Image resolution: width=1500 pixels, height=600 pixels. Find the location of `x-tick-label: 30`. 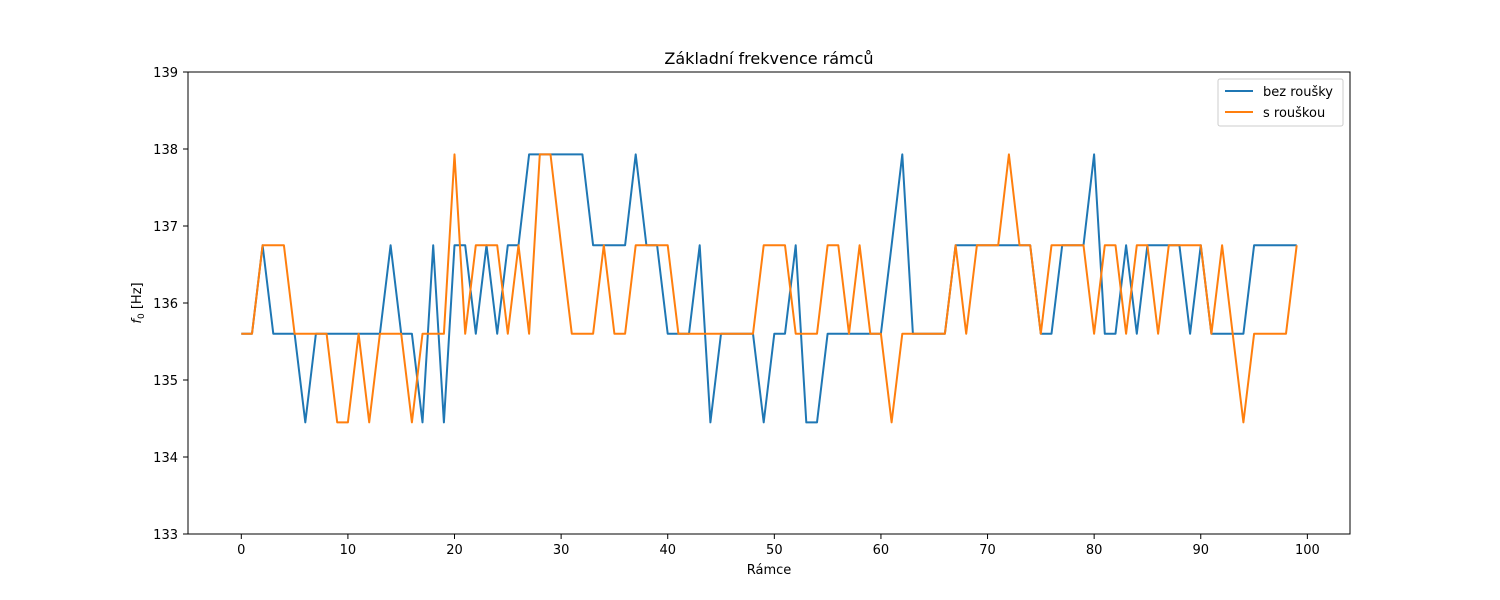

x-tick-label: 30 is located at coordinates (561, 550).